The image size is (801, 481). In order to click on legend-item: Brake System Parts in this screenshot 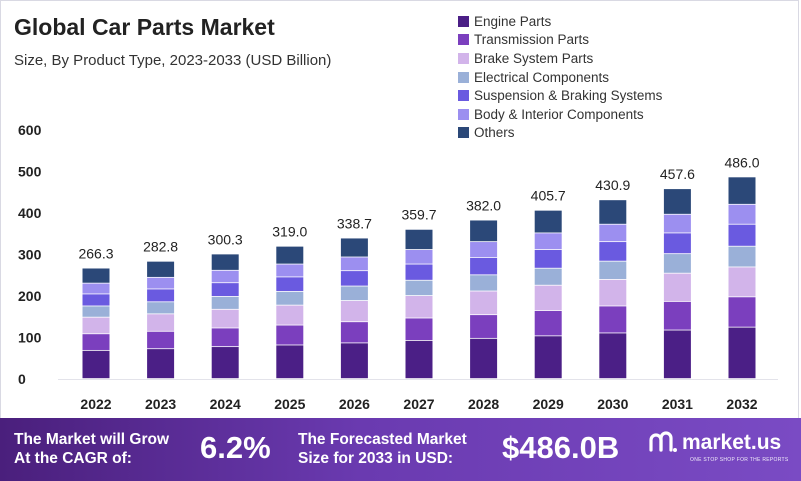, I will do `click(560, 58)`.